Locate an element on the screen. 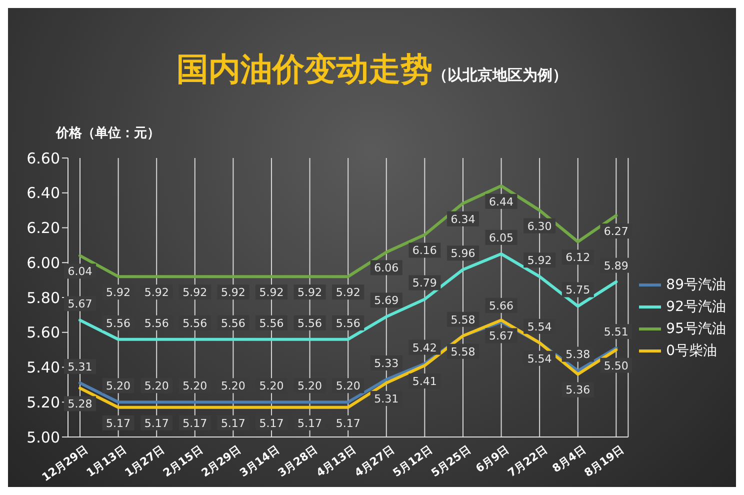 Image resolution: width=744 pixels, height=495 pixels. data-label: 5.51 is located at coordinates (616, 332).